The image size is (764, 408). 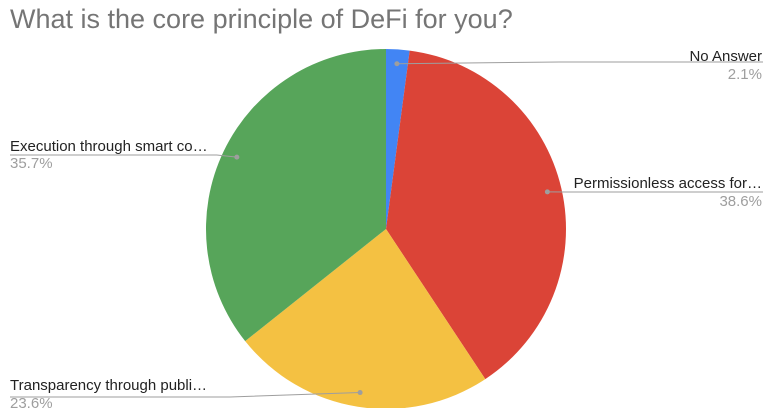 I want to click on slice-percent-2: 38.6%, so click(x=740, y=201).